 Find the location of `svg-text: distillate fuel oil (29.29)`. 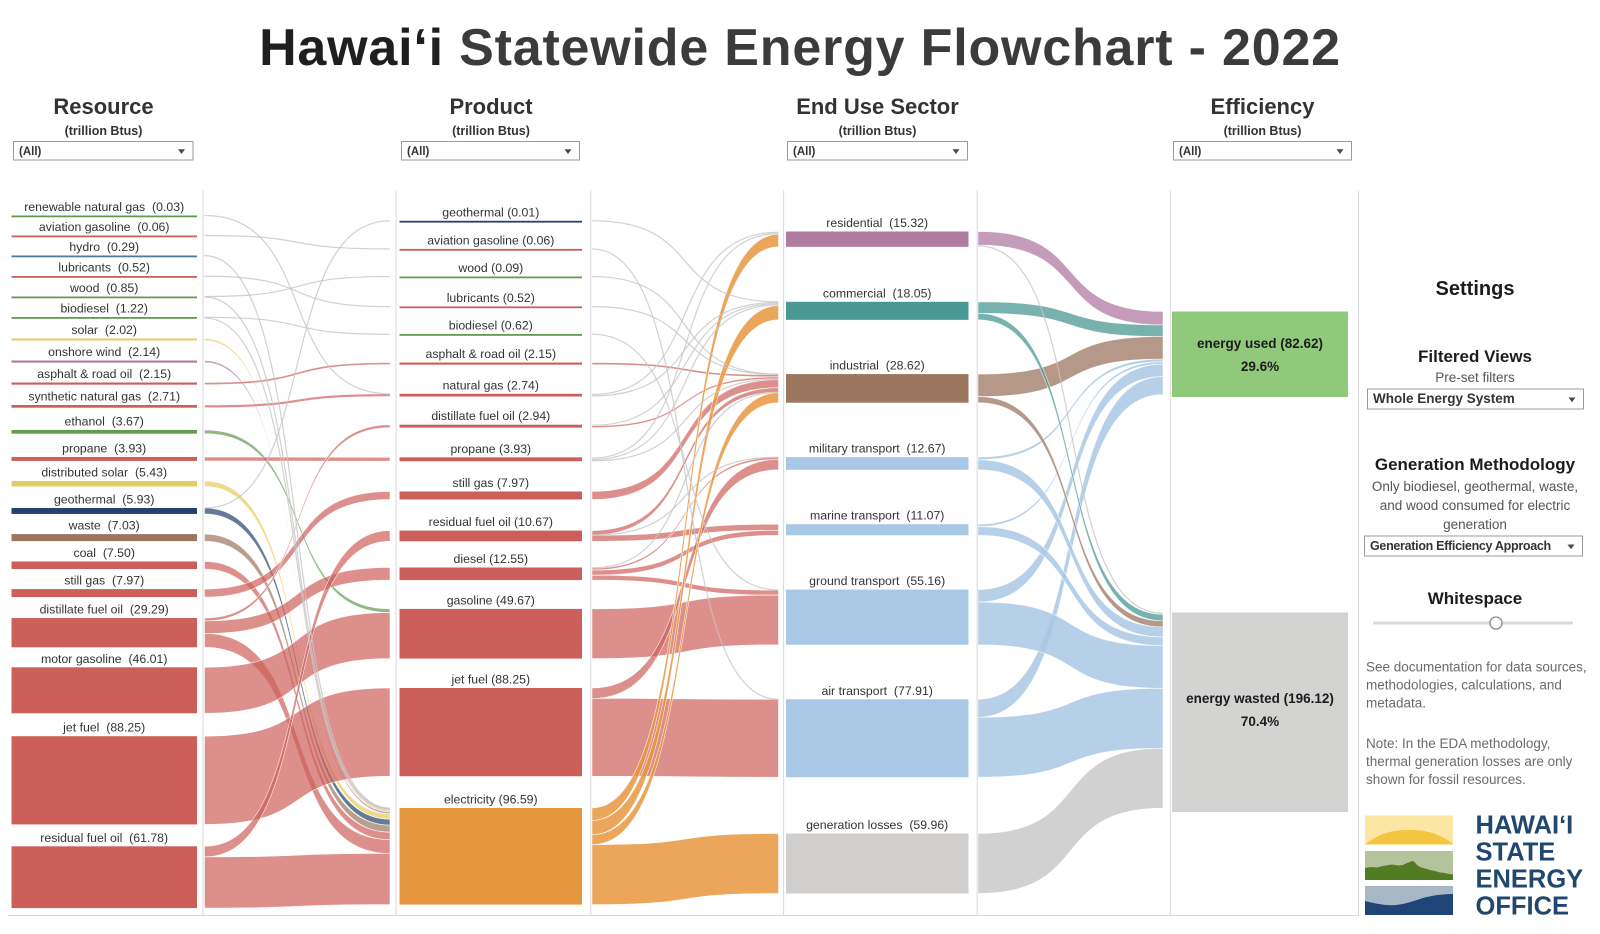

svg-text: distillate fuel oil (29.29) is located at coordinates (104, 610).